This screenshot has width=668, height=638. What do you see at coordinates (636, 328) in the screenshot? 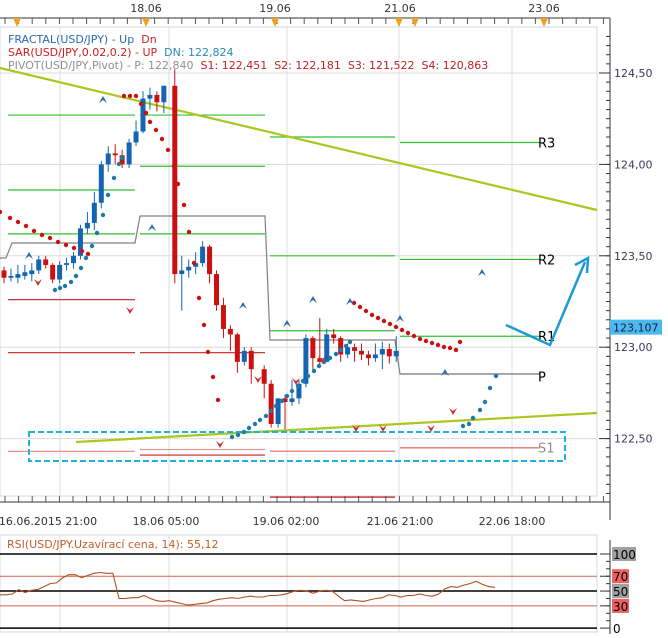
I see `current-price-label: 123,107` at bounding box center [636, 328].